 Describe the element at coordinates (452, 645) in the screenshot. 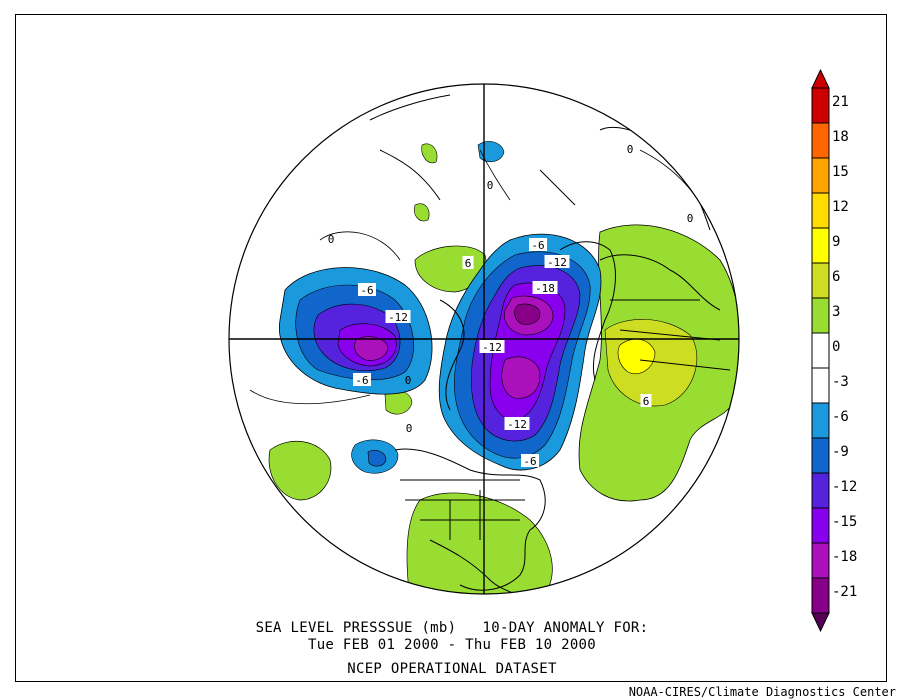

I see `figure-title-line-2: Tue FEB 01 2000 - Thu FEB 10 2000` at that location.